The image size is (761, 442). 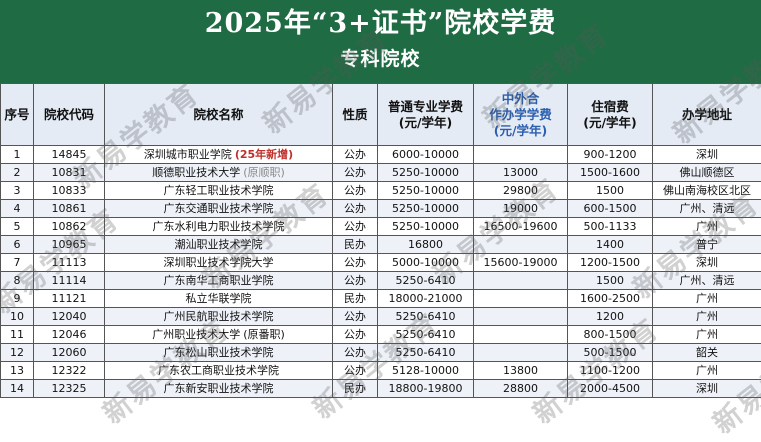 What do you see at coordinates (610, 209) in the screenshot?
I see `cell-dorm: 600-1500` at bounding box center [610, 209].